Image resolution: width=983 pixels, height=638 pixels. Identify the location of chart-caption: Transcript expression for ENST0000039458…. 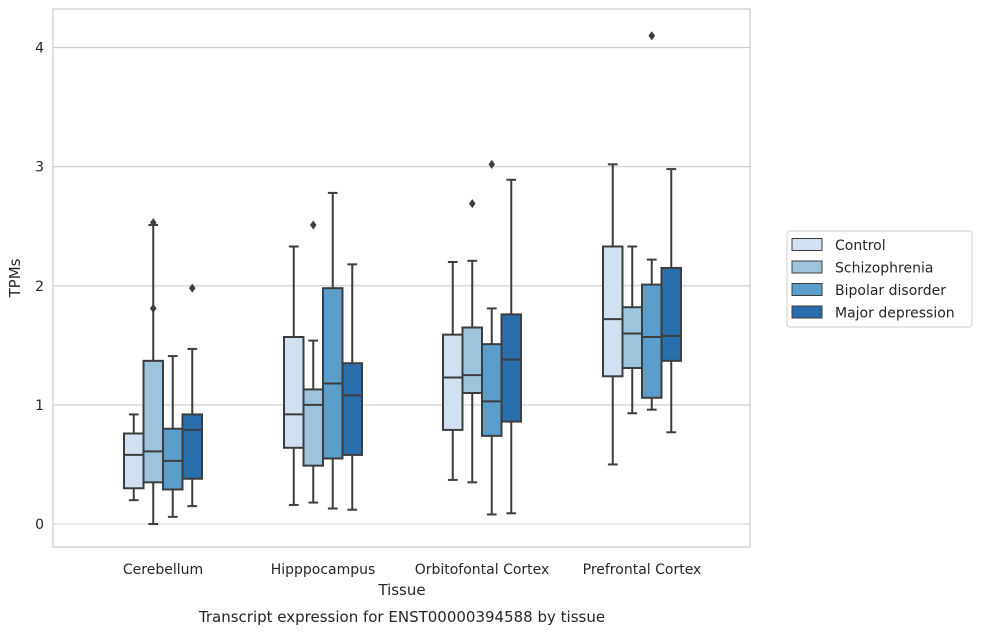
(401, 617).